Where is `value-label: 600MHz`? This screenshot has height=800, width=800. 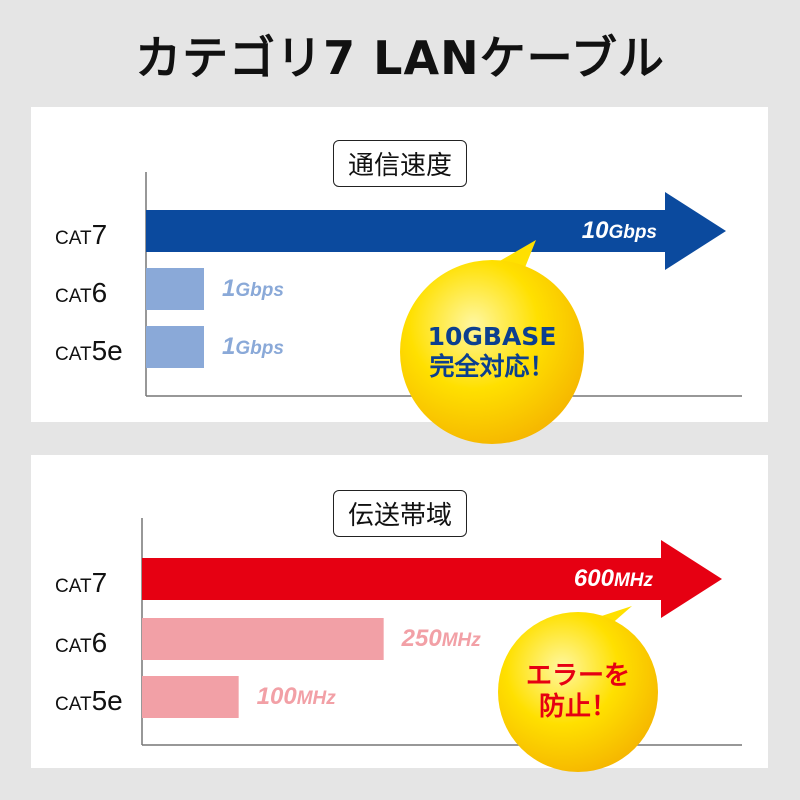
value-label: 600MHz is located at coordinates (613, 579).